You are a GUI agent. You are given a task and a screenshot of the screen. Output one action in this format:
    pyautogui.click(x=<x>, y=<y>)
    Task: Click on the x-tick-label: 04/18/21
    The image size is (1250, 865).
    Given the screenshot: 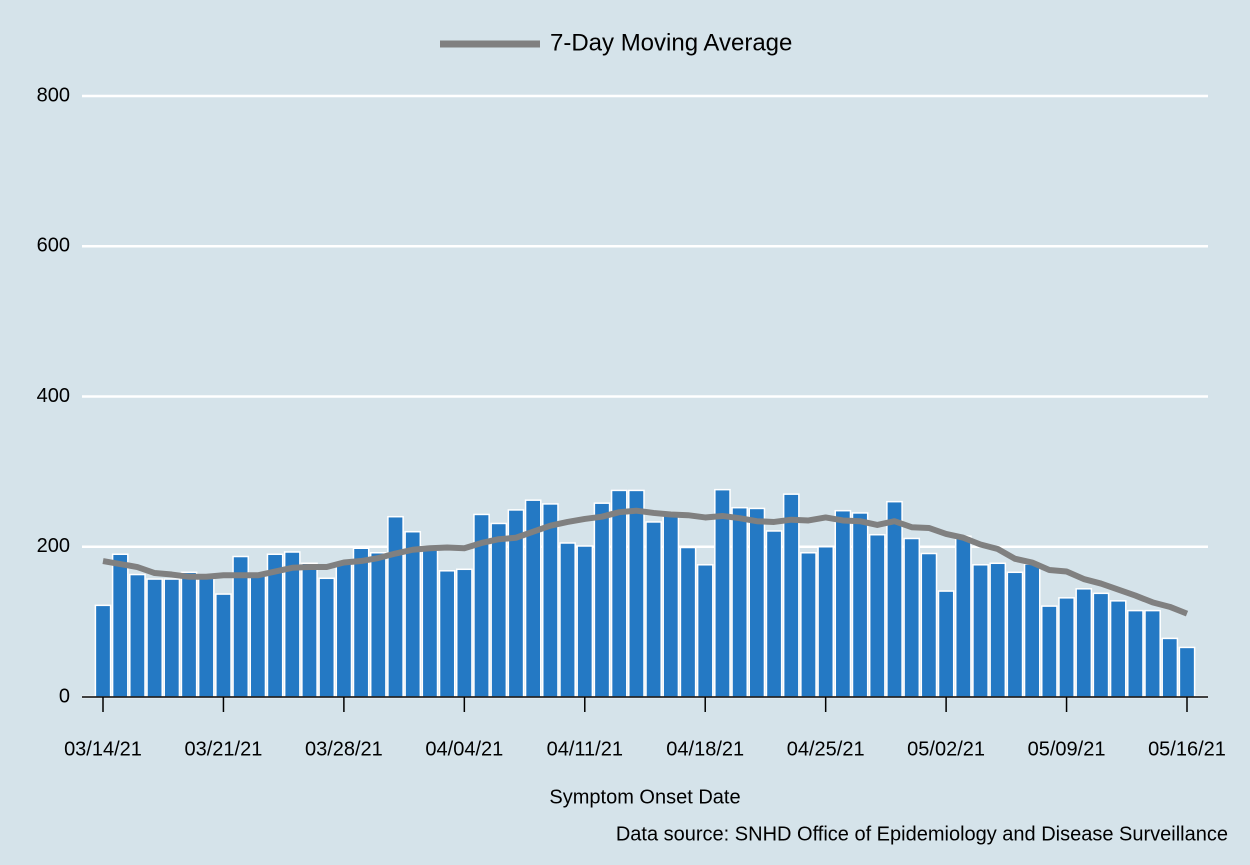 What is the action you would take?
    pyautogui.click(x=705, y=749)
    